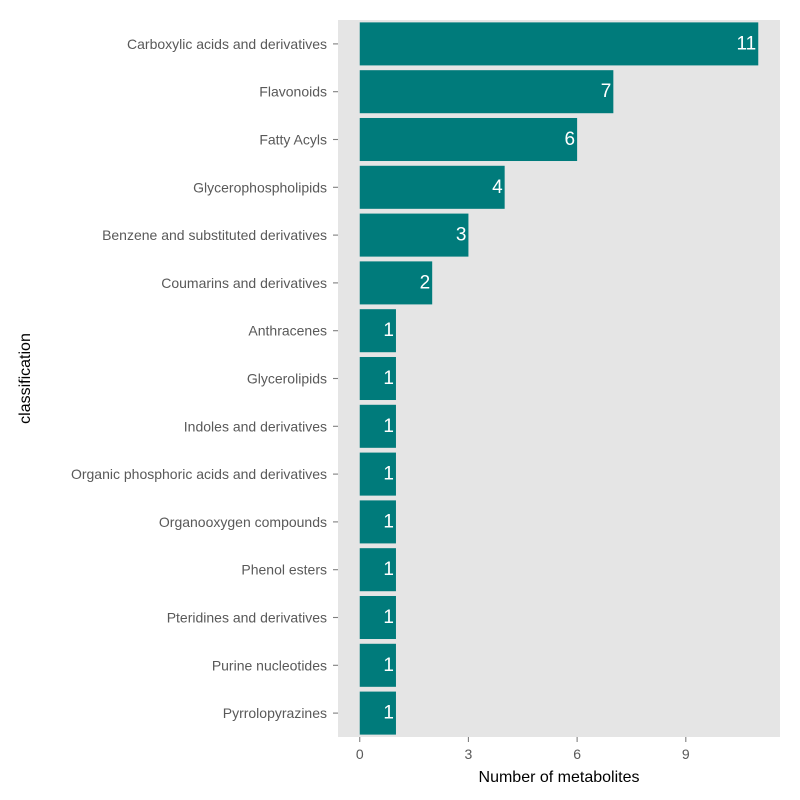  What do you see at coordinates (335, 378) in the screenshot?
I see `y-axis-ticks` at bounding box center [335, 378].